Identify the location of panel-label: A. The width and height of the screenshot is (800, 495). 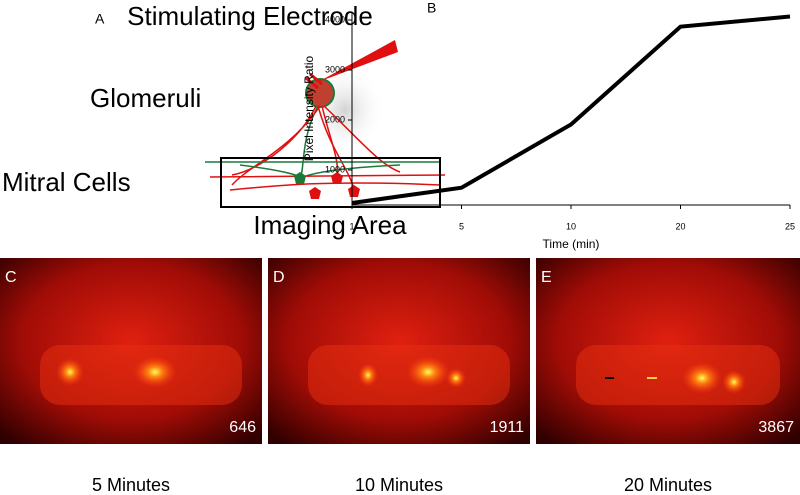
(100, 19).